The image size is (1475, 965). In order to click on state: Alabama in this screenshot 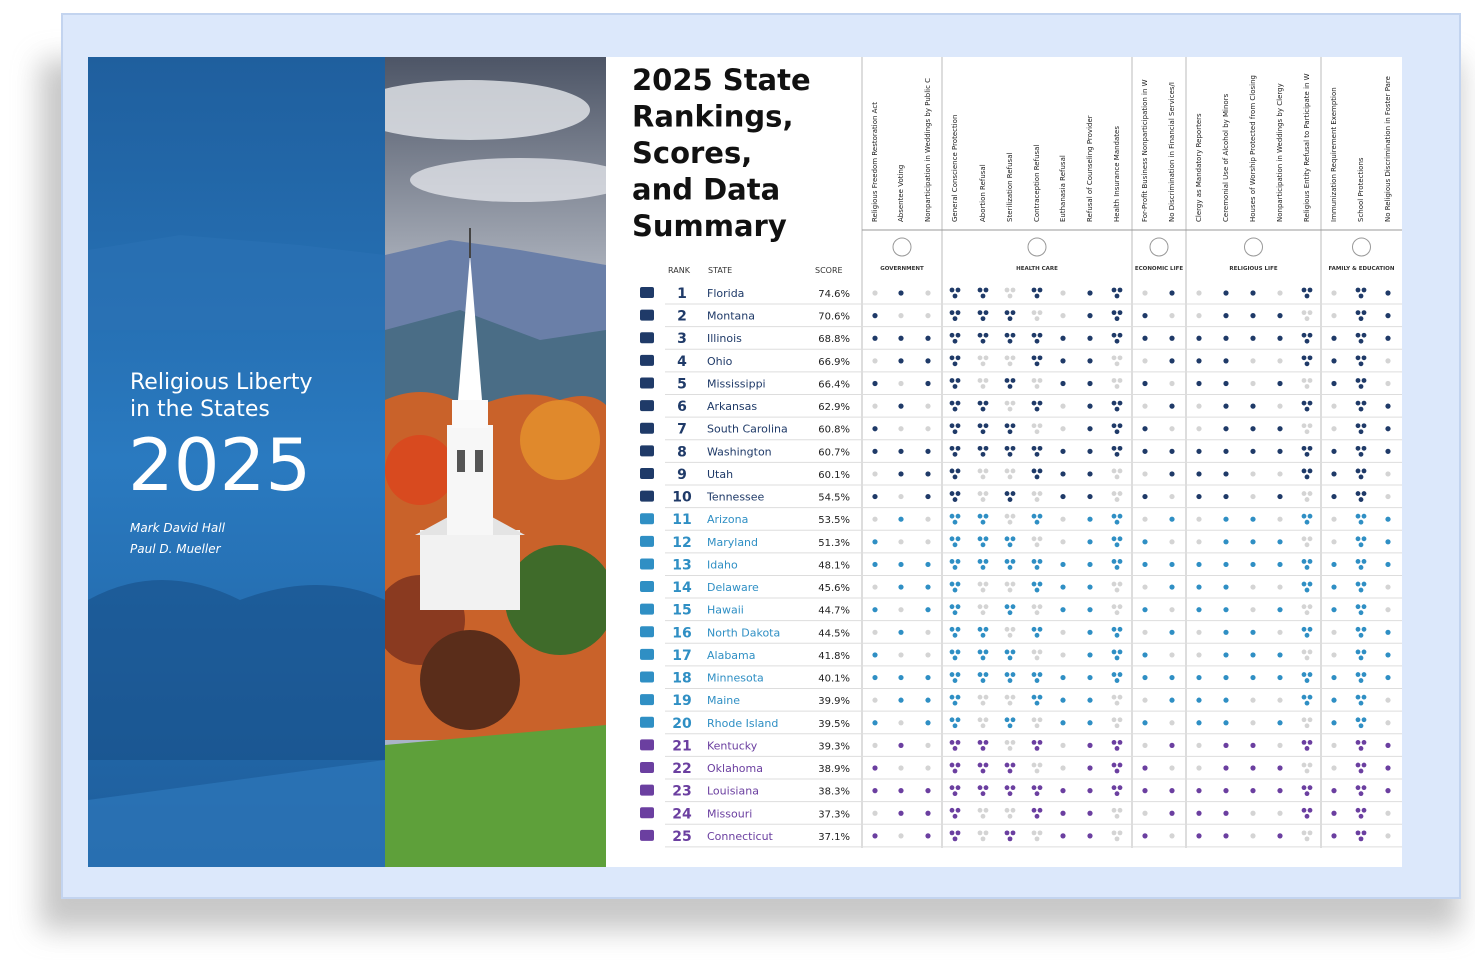, I will do `click(731, 655)`.